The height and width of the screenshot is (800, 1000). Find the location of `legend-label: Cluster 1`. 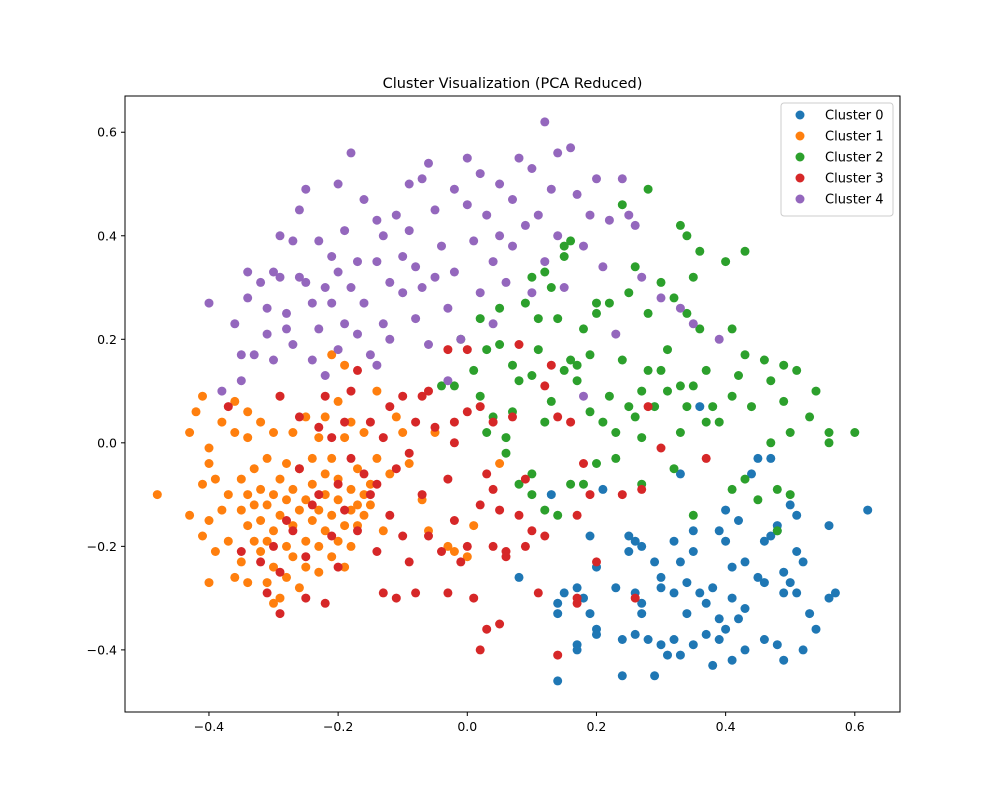

legend-label: Cluster 1 is located at coordinates (854, 137).